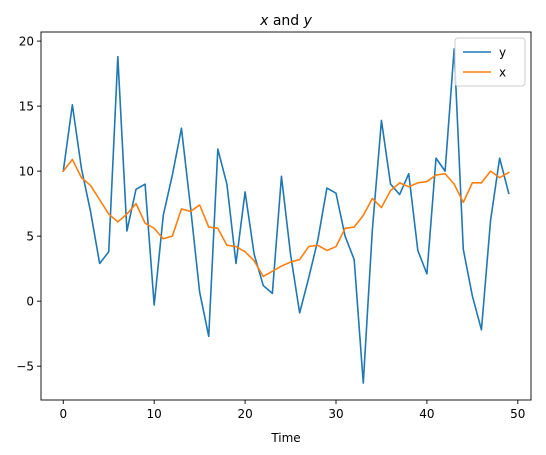 This screenshot has width=546, height=455. Describe the element at coordinates (63, 414) in the screenshot. I see `x-tick-label: 0` at that location.